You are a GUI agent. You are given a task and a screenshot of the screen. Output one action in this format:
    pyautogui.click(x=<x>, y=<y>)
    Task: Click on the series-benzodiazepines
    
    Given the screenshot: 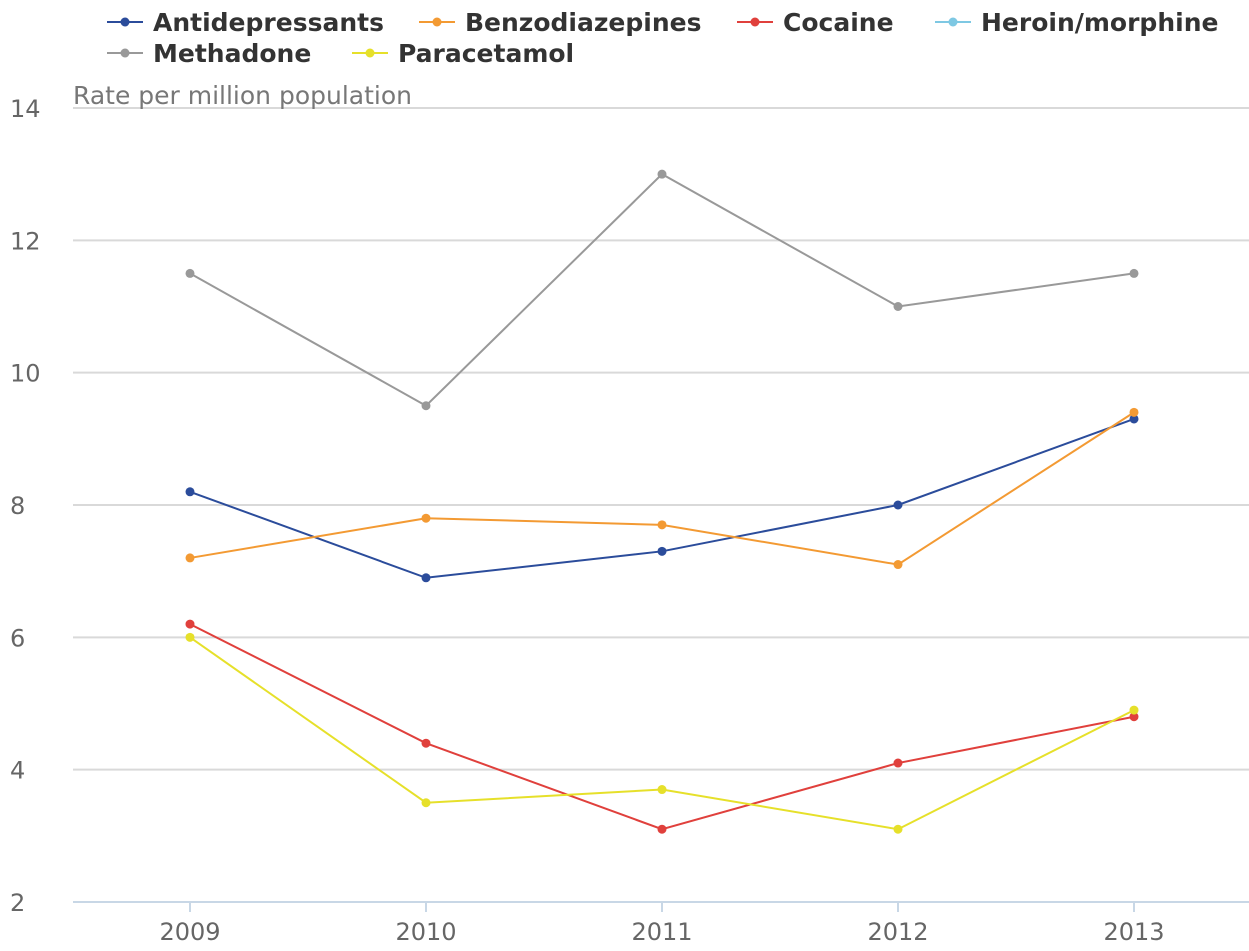 What is the action you would take?
    pyautogui.click(x=662, y=488)
    